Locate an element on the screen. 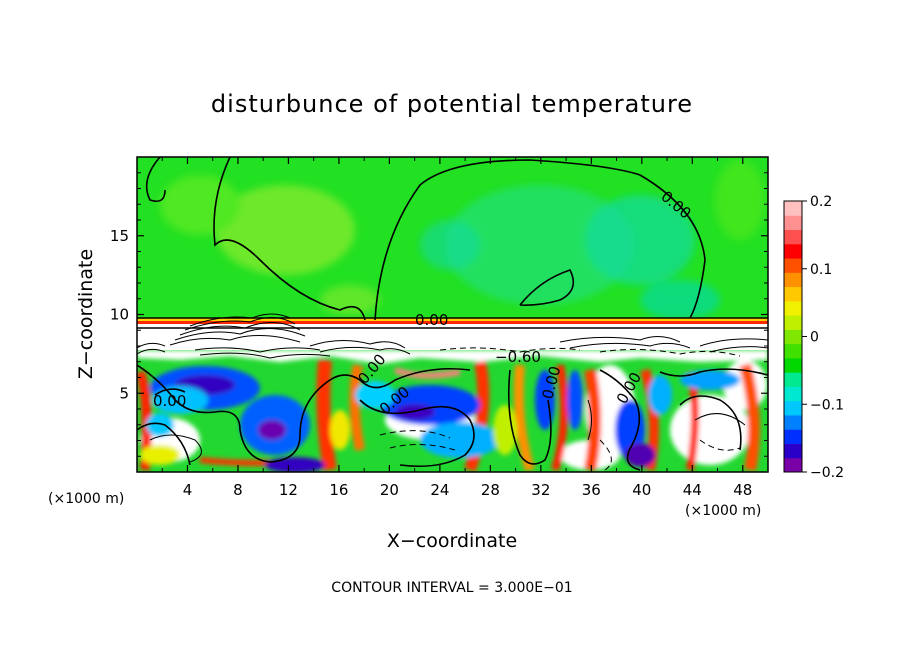  x-tick-label: 36 is located at coordinates (591, 490).